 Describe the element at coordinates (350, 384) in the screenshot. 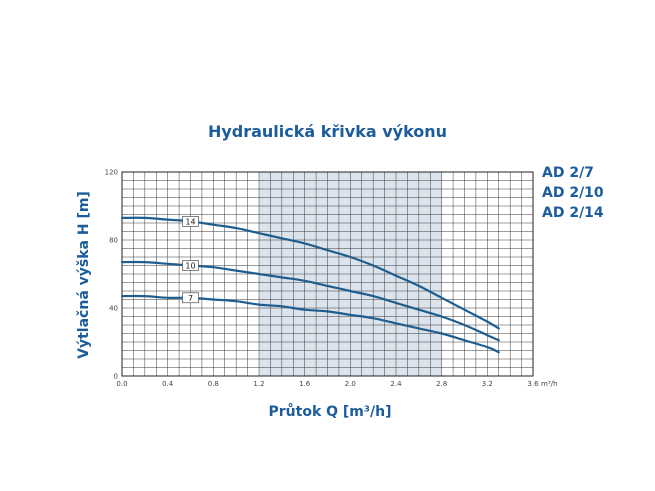

I see `x-tick-label: 2.0` at that location.